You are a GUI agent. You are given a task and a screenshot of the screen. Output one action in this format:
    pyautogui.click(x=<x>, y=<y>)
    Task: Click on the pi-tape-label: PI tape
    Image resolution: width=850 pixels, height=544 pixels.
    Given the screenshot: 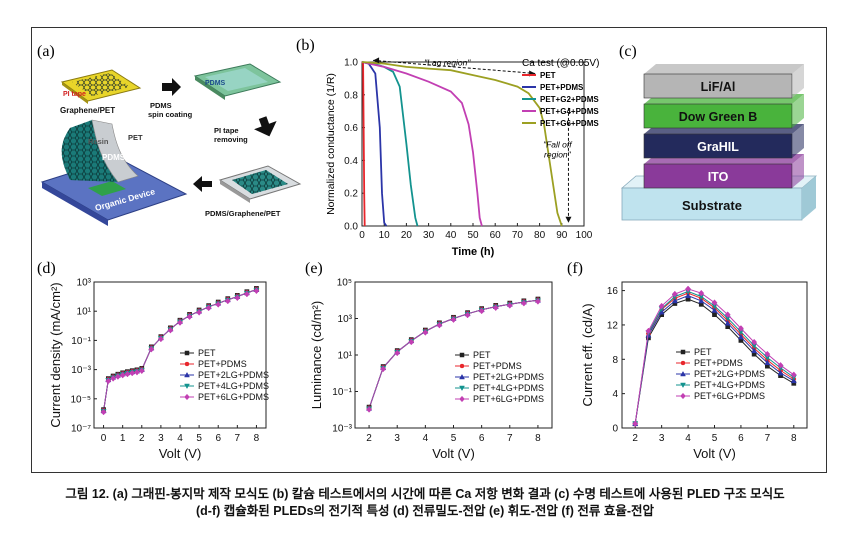 What is the action you would take?
    pyautogui.click(x=74, y=94)
    